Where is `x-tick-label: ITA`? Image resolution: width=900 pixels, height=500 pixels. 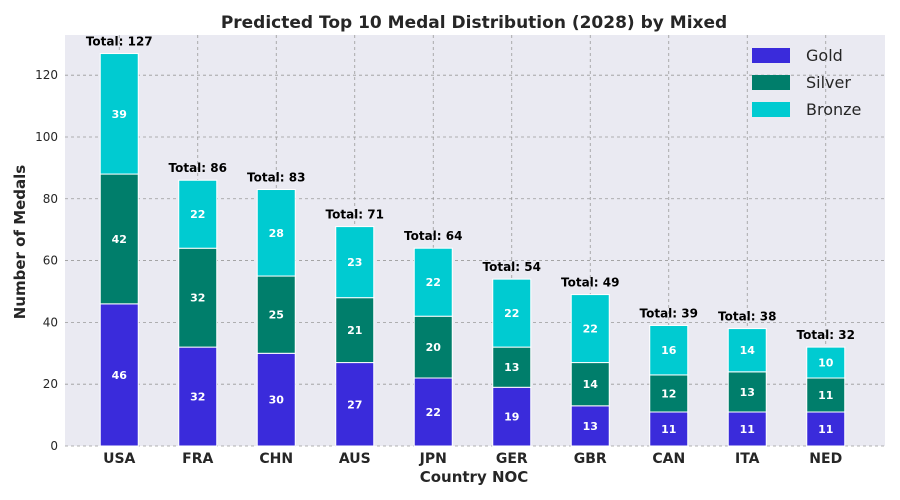
x-tick-label: ITA is located at coordinates (747, 459).